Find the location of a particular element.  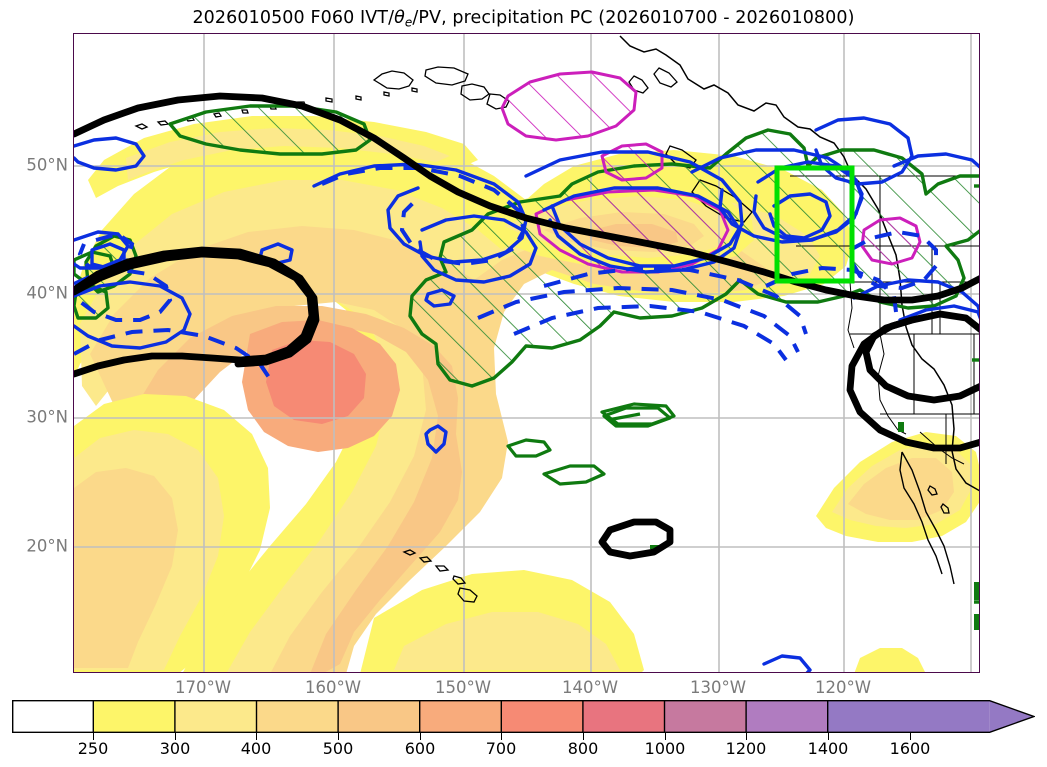

colorbar-tick-400: 400 is located at coordinates (256, 748).